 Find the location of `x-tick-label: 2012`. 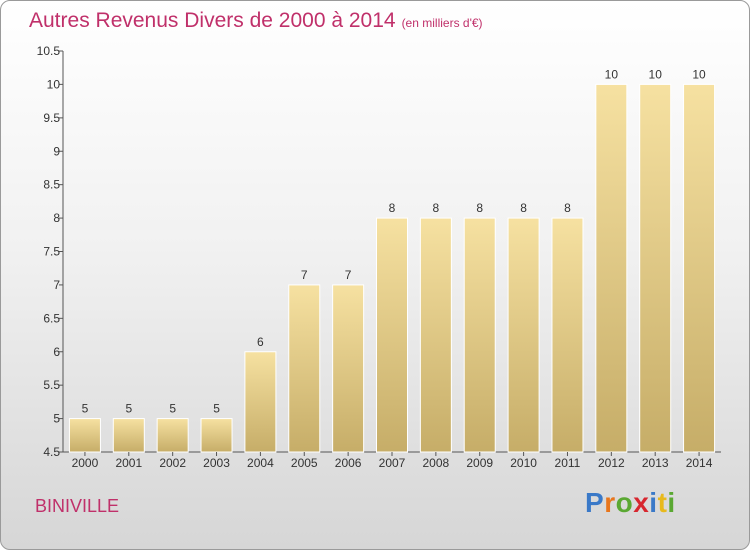

x-tick-label: 2012 is located at coordinates (611, 463).